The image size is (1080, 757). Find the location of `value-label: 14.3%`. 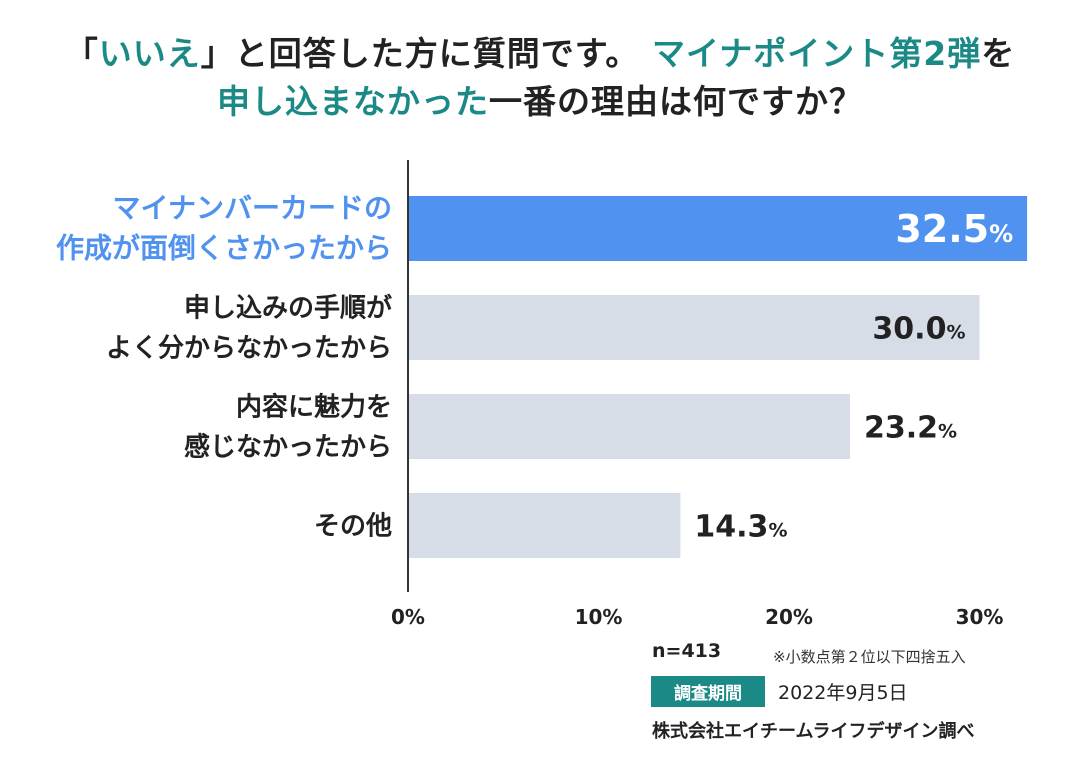

value-label: 14.3% is located at coordinates (740, 526).